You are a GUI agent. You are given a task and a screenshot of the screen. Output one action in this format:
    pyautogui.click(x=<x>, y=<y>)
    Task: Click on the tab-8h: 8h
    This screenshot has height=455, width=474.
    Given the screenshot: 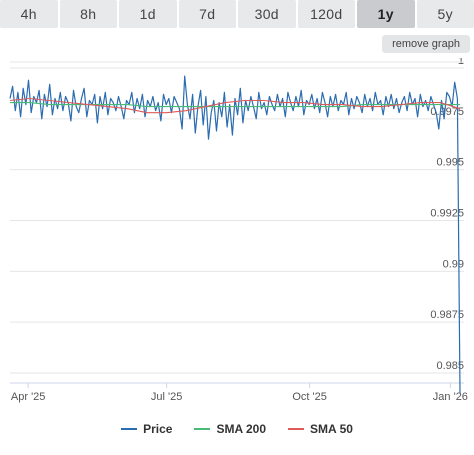 What is the action you would take?
    pyautogui.click(x=88, y=14)
    